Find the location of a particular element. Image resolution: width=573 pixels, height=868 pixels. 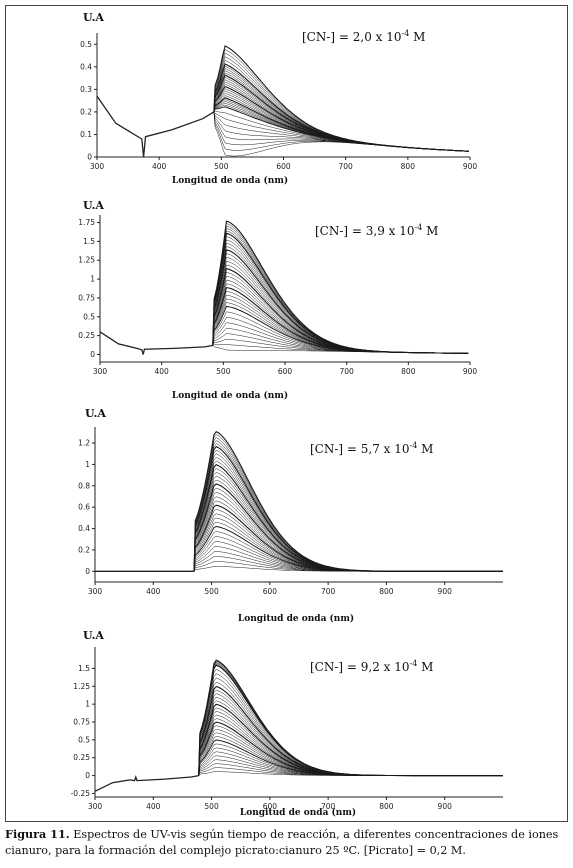

concentration-annotation: [CN-] = 9,2 x 10-4 M is located at coordinates (371, 666).